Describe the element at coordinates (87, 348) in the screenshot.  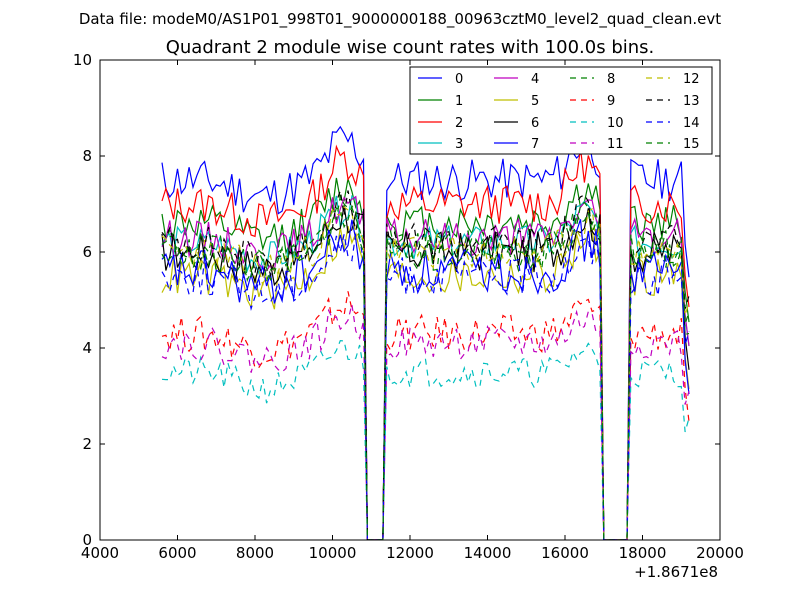
I see `y-tick-label: 4` at that location.